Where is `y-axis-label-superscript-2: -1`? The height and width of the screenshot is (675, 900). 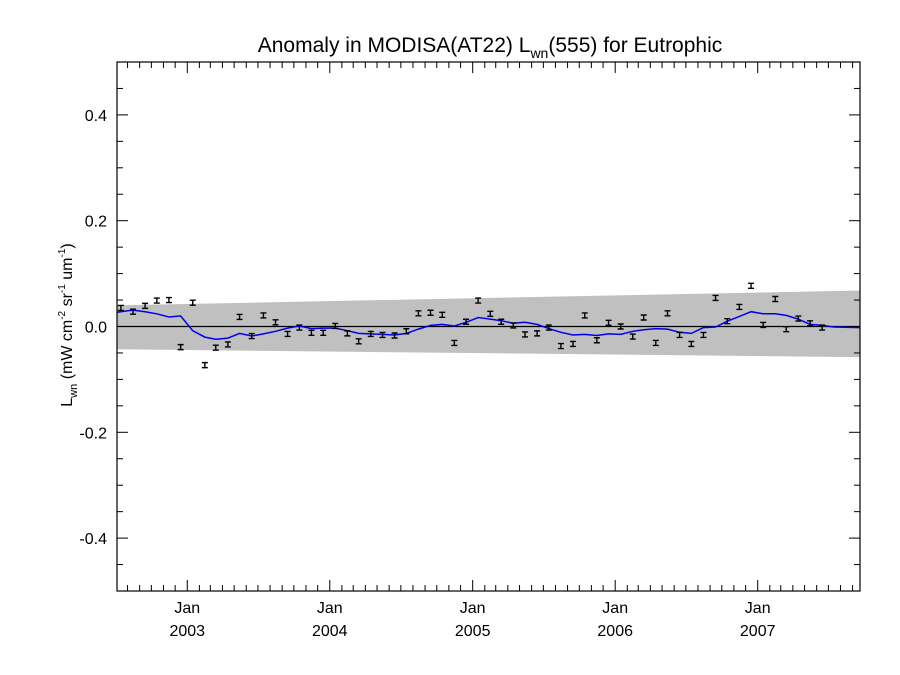
y-axis-label-superscript-2: -1 is located at coordinates (62, 288).